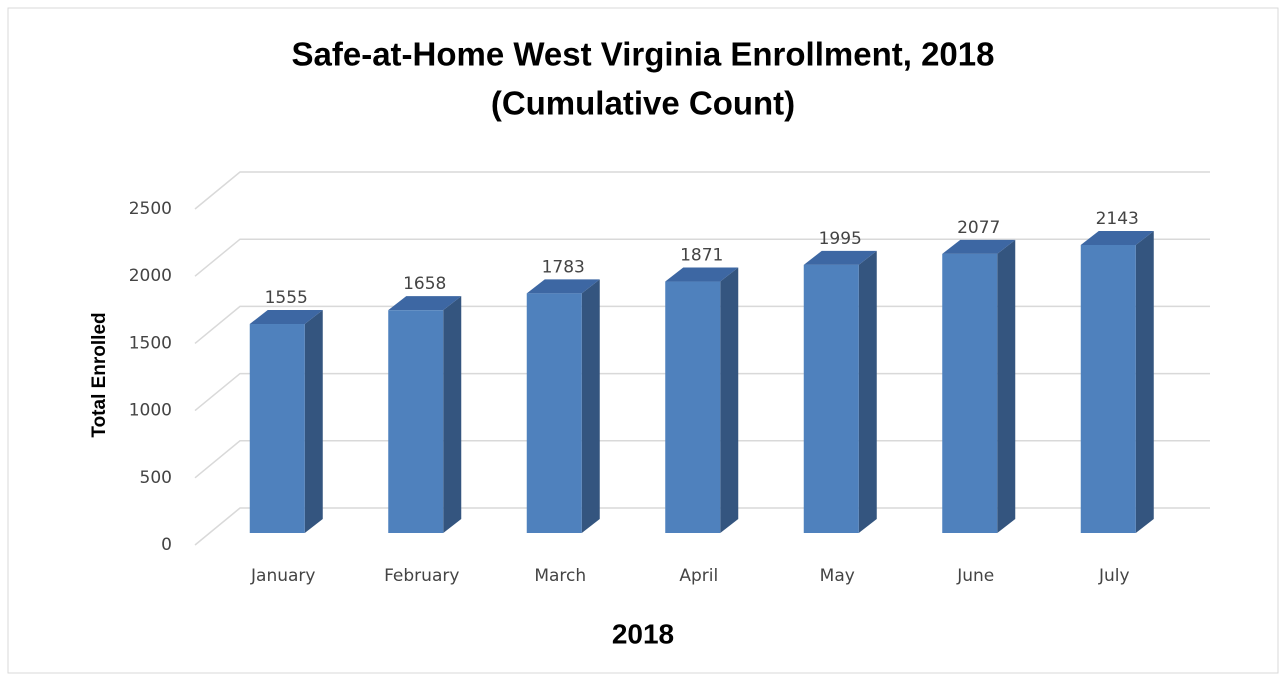 The width and height of the screenshot is (1286, 675). What do you see at coordinates (698, 576) in the screenshot?
I see `x-tick-label: April` at bounding box center [698, 576].